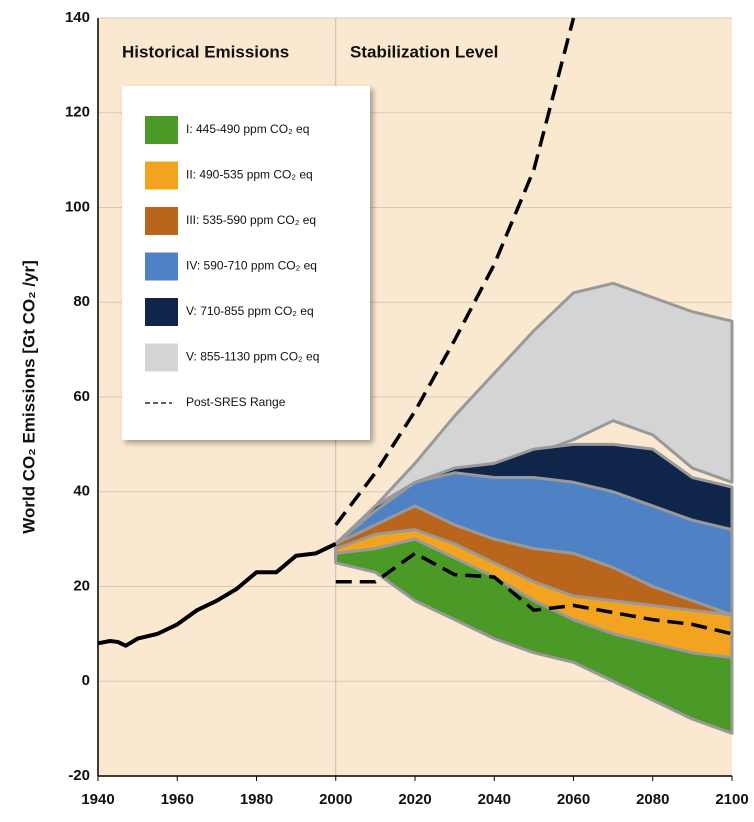 The height and width of the screenshot is (822, 754). What do you see at coordinates (81, 491) in the screenshot?
I see `y-tick-label: 40` at bounding box center [81, 491].